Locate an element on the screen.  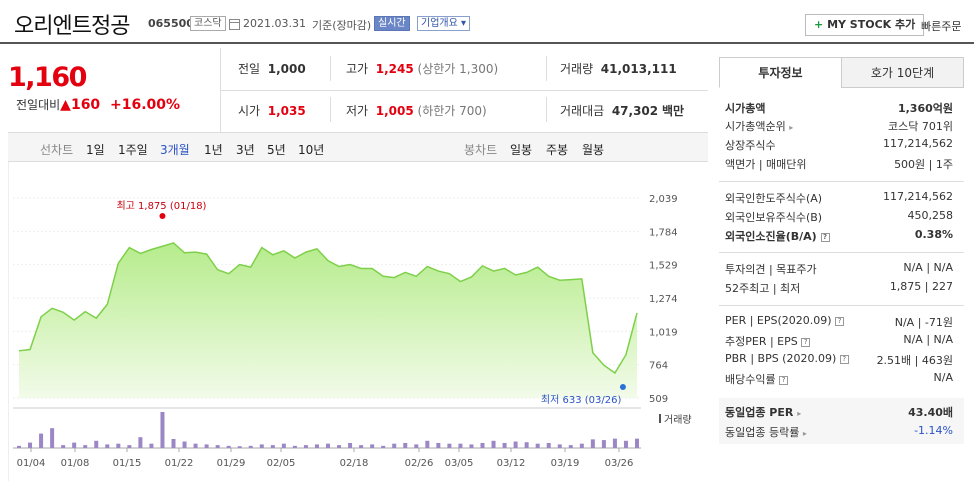
candle-monthly: 월봉 is located at coordinates (593, 150).